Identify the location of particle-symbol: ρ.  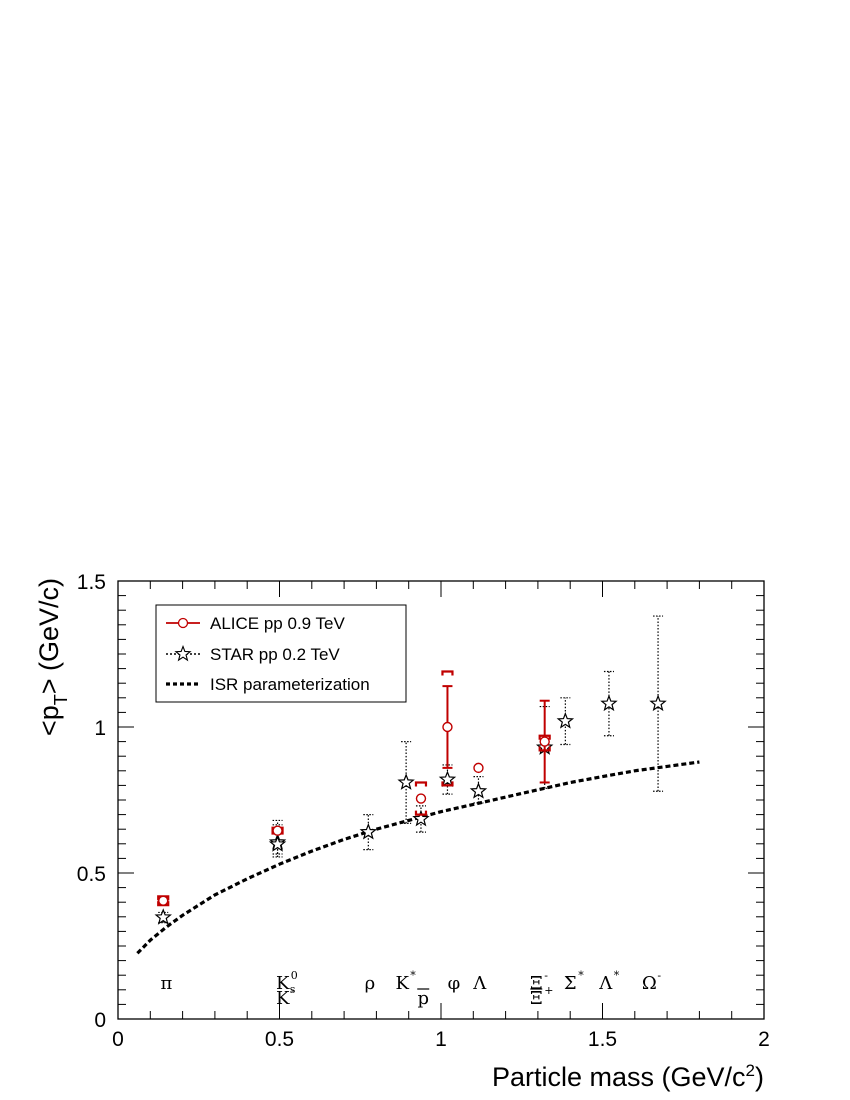
(370, 983).